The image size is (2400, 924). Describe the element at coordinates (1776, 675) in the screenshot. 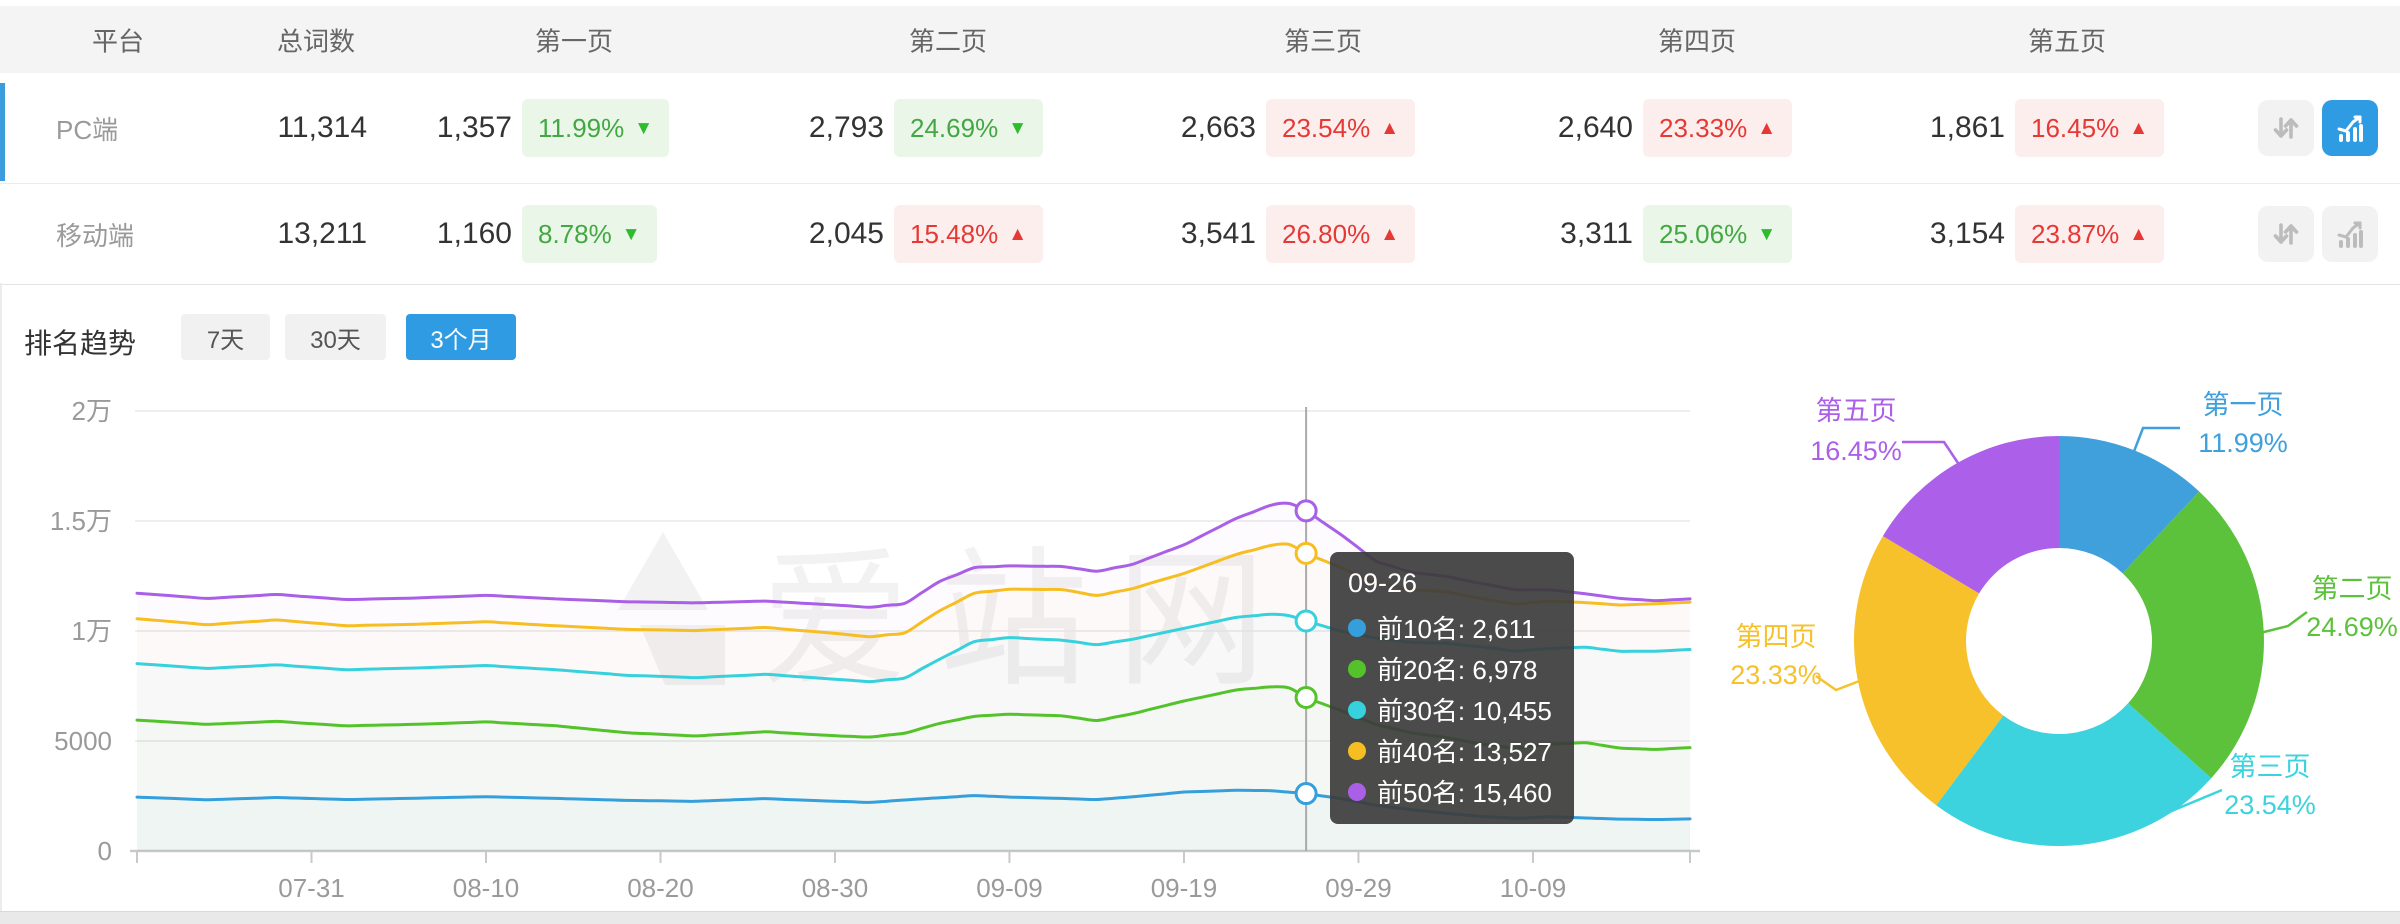

I see `donut-label-pct: 23.33%` at that location.